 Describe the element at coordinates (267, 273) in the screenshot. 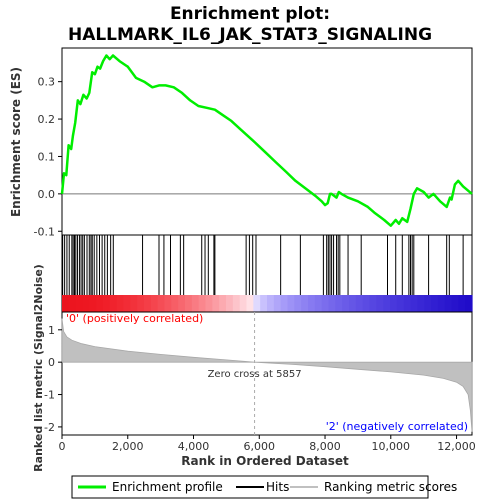

I see `hits-panel` at that location.